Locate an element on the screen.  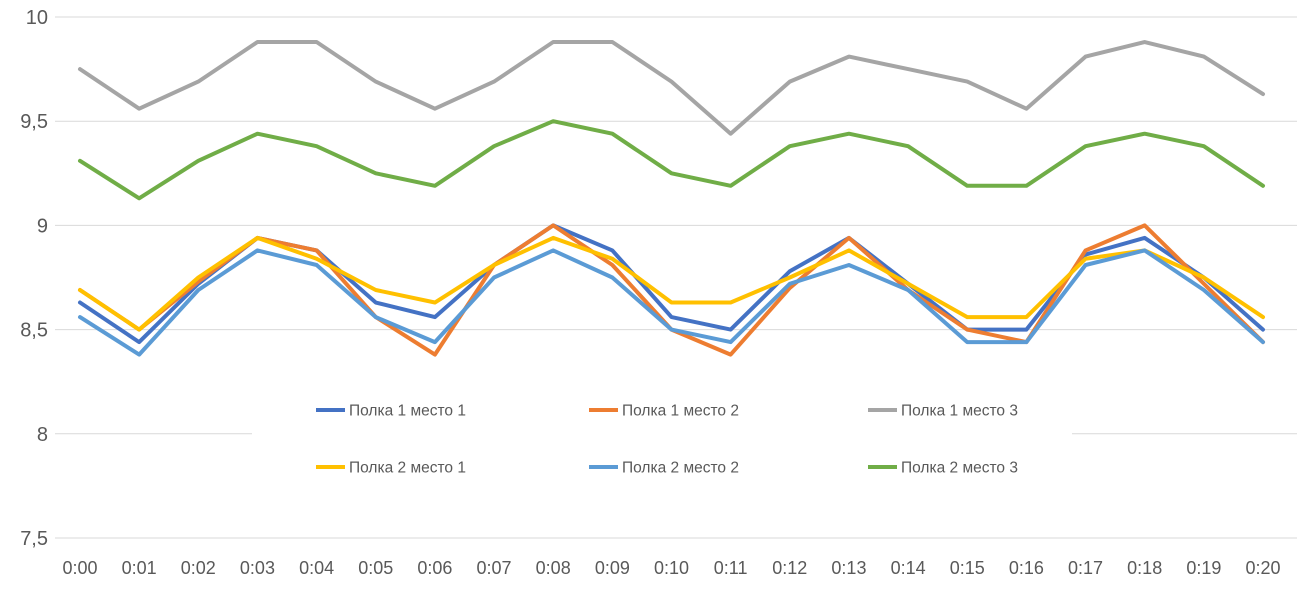
x-axis-tick-label: 0:03 is located at coordinates (257, 568).